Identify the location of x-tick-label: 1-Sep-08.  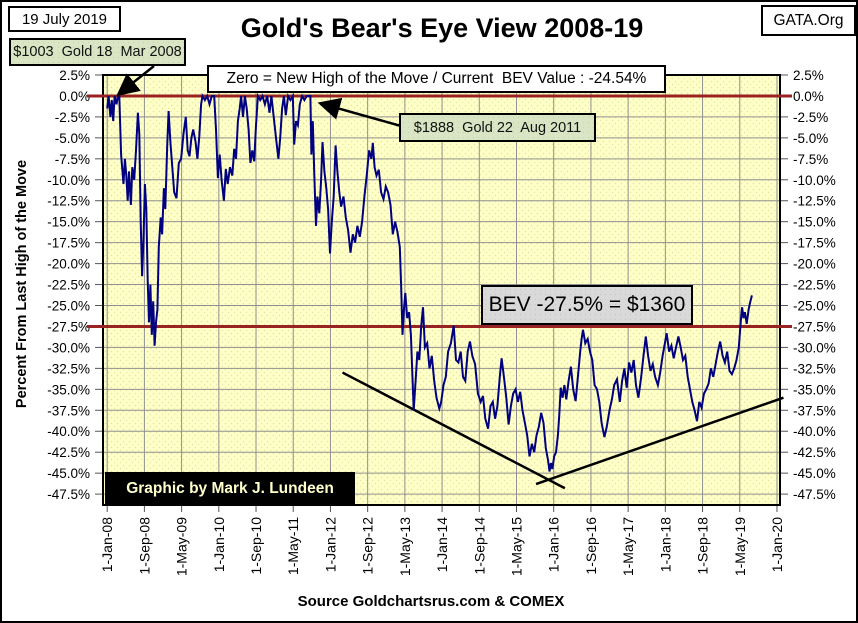
(144, 546).